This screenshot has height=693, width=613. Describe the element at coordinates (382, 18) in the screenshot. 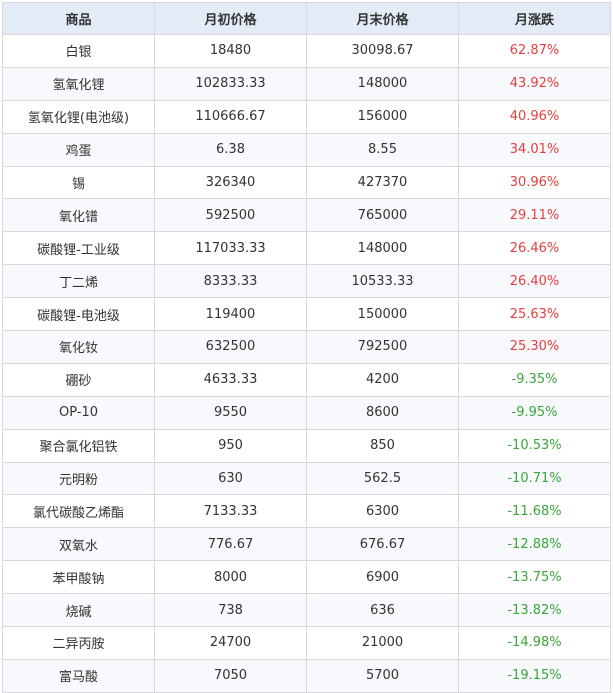

I see `column-header-end-price: 月末价格` at that location.